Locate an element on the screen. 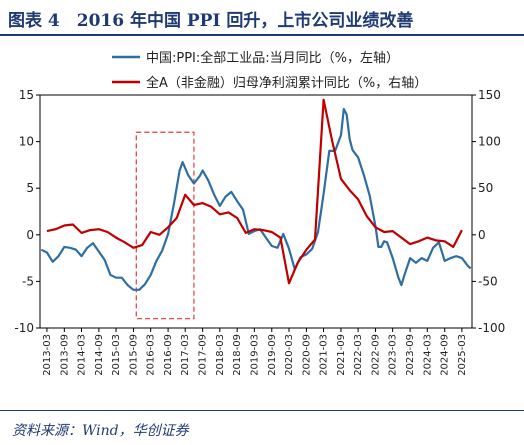 The width and height of the screenshot is (524, 445). y-right-tick-label: 50 is located at coordinates (485, 188).